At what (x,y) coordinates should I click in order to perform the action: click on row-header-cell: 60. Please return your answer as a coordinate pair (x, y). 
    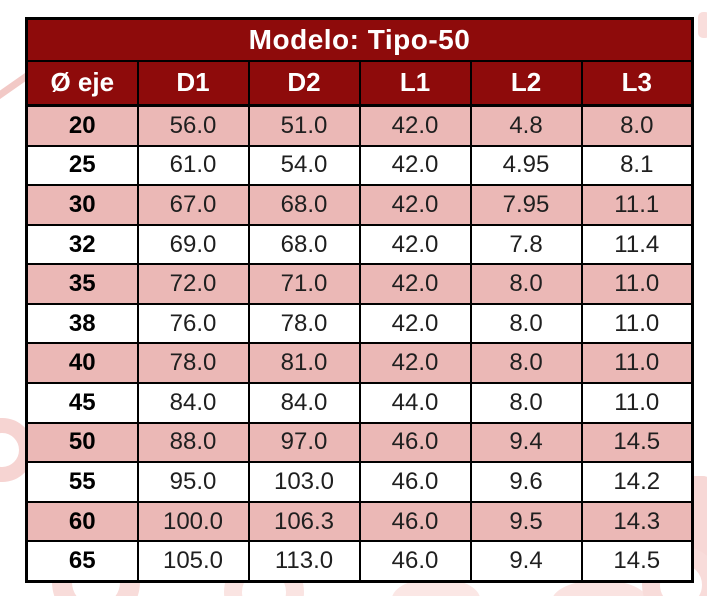
    Looking at the image, I should click on (82, 521).